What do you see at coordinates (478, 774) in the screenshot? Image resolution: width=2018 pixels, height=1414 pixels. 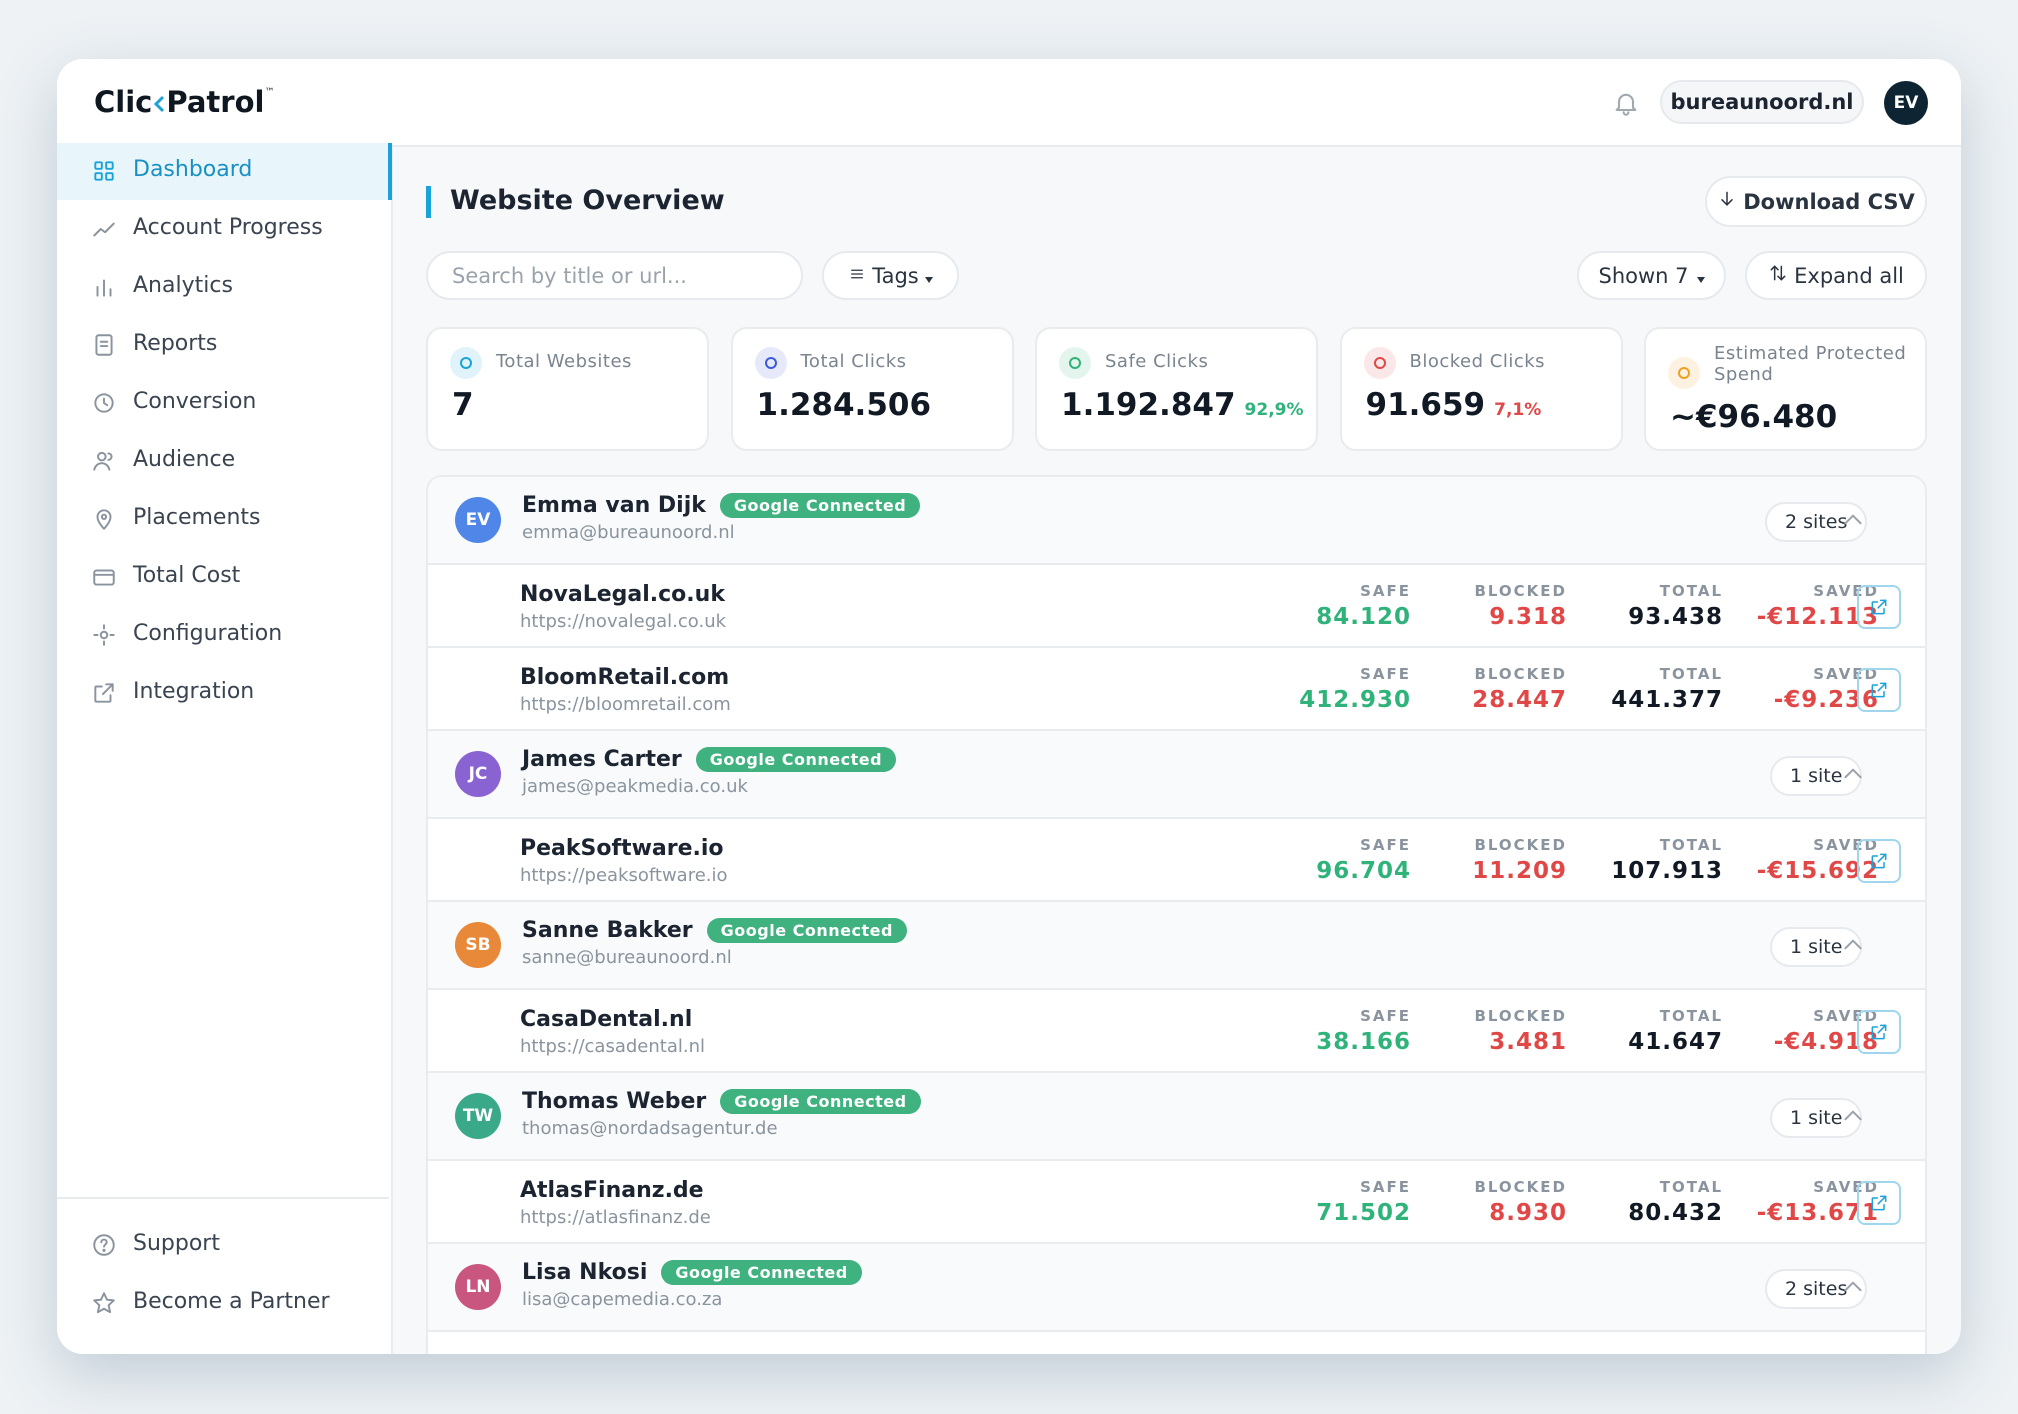 I see `client-avatar: JC` at bounding box center [478, 774].